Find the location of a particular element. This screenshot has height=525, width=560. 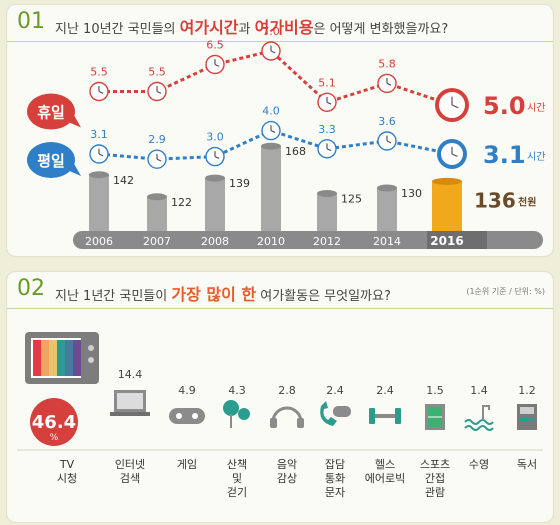

holiday-value-label: 7.0 is located at coordinates (271, 31).